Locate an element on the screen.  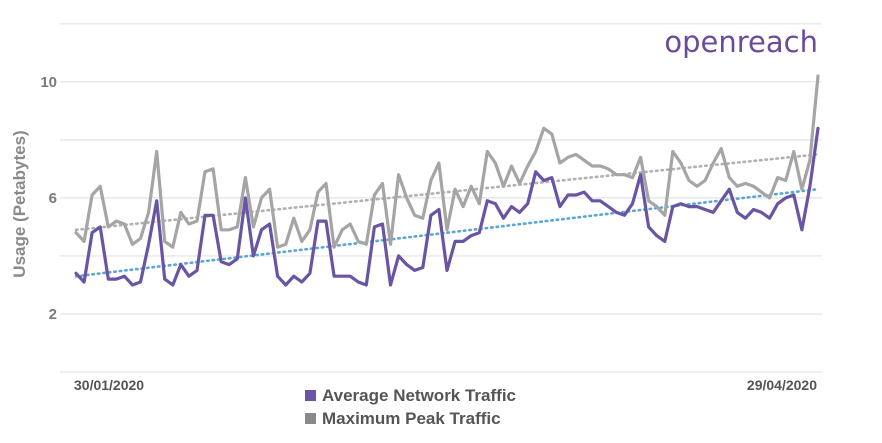
y-tick-label: 6 is located at coordinates (53, 198).